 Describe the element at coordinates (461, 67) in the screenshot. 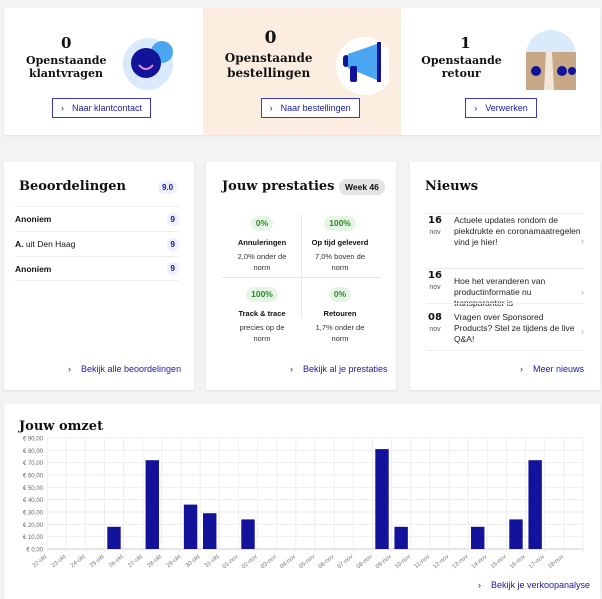

I see `open-returns-label: Openstaande retour` at that location.